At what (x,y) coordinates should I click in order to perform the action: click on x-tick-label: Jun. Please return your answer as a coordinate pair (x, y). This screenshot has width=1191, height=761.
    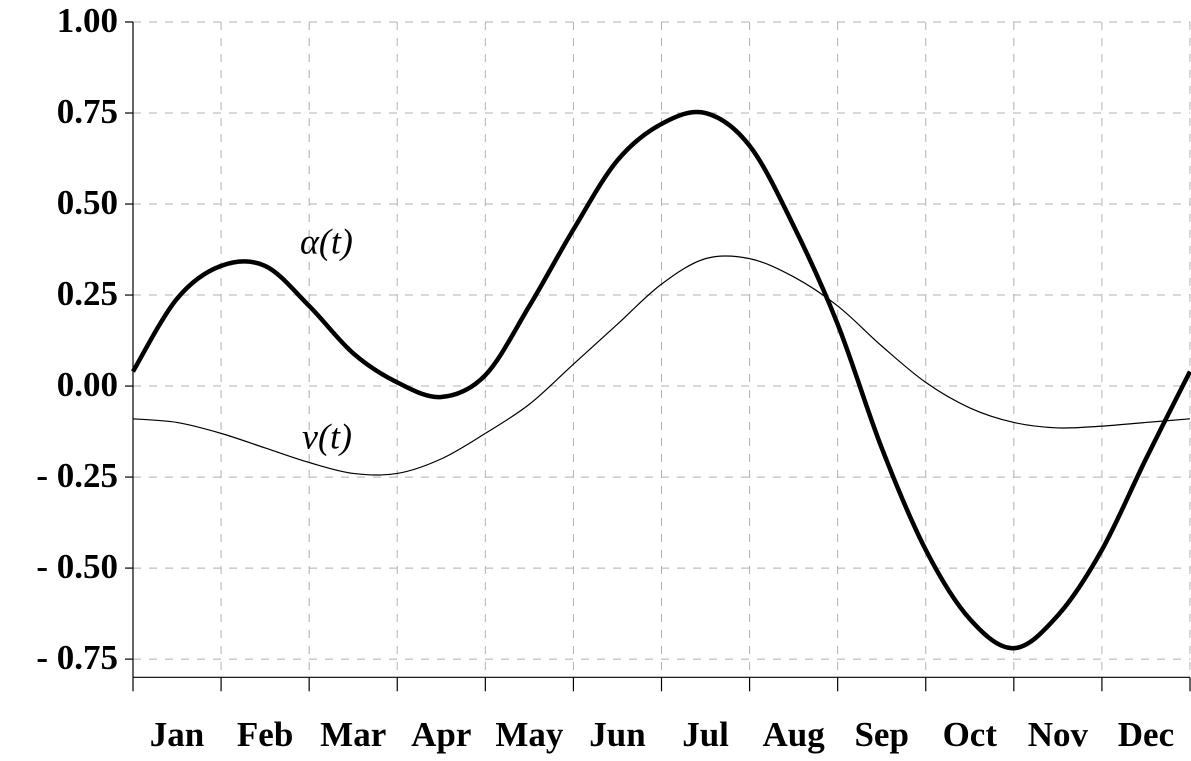
    Looking at the image, I should click on (617, 734).